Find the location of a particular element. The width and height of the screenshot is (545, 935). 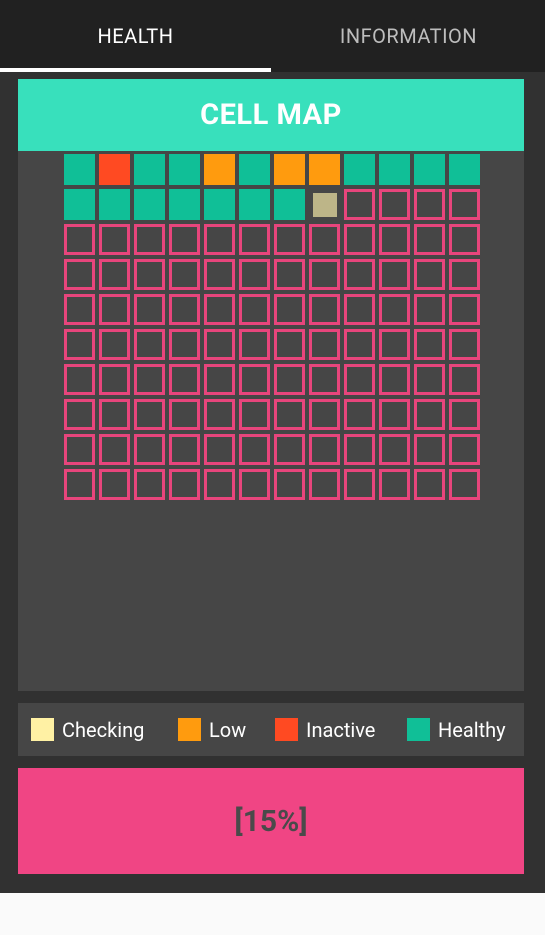

tab-information: INFORMATION is located at coordinates (408, 36).